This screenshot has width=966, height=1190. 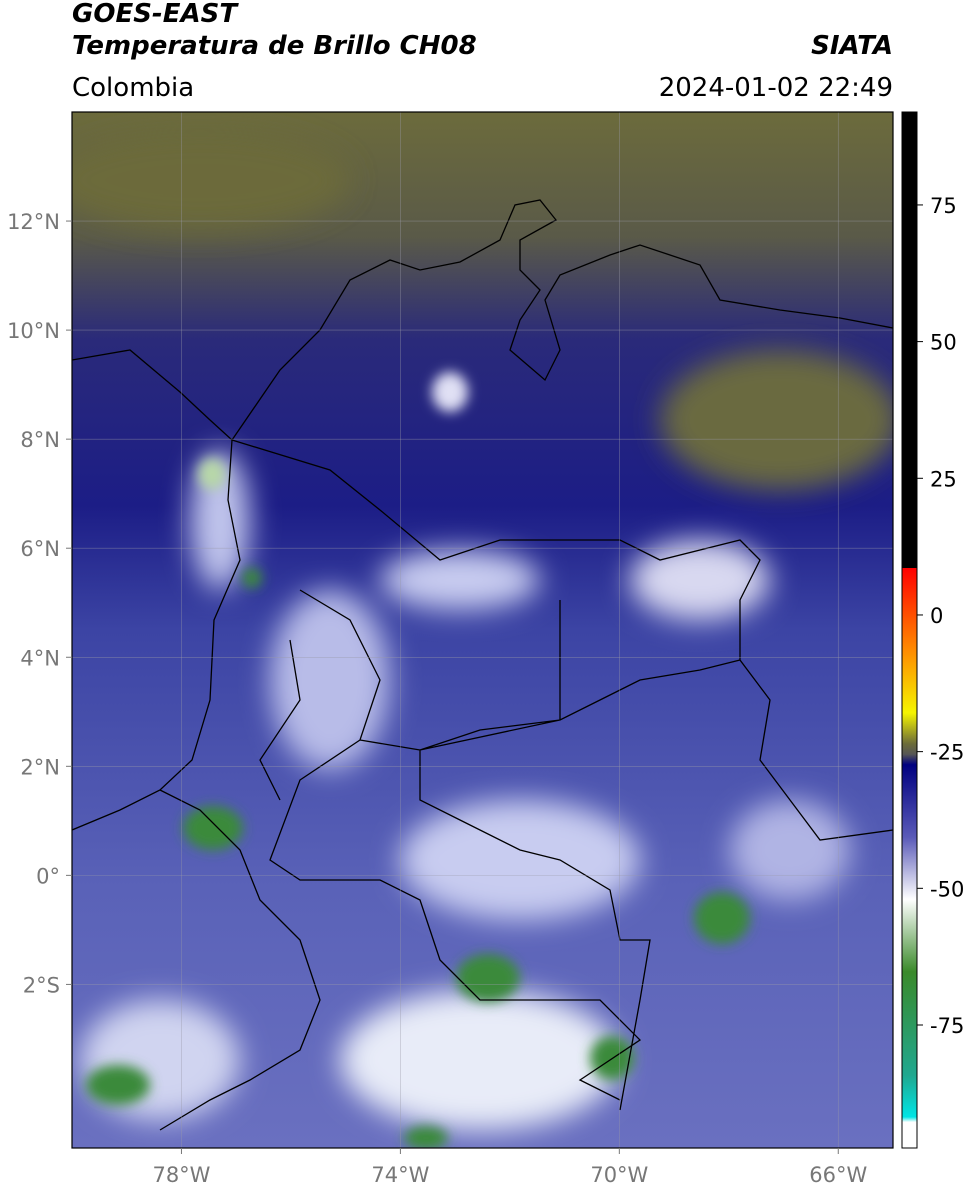 What do you see at coordinates (181, 1175) in the screenshot?
I see `x-tick-label: 78°W` at bounding box center [181, 1175].